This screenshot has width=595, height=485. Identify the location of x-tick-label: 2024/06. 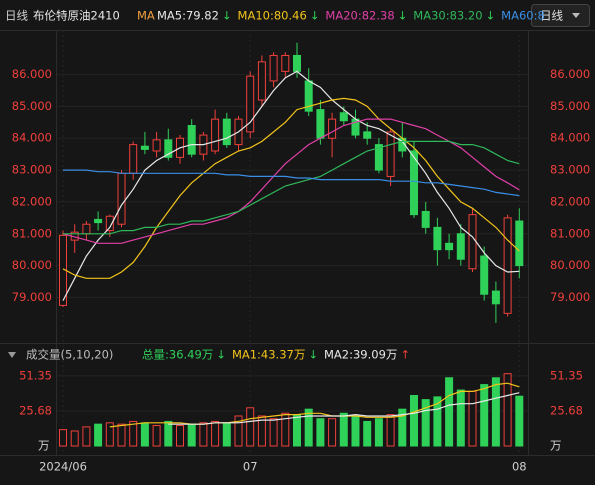
(63, 467).